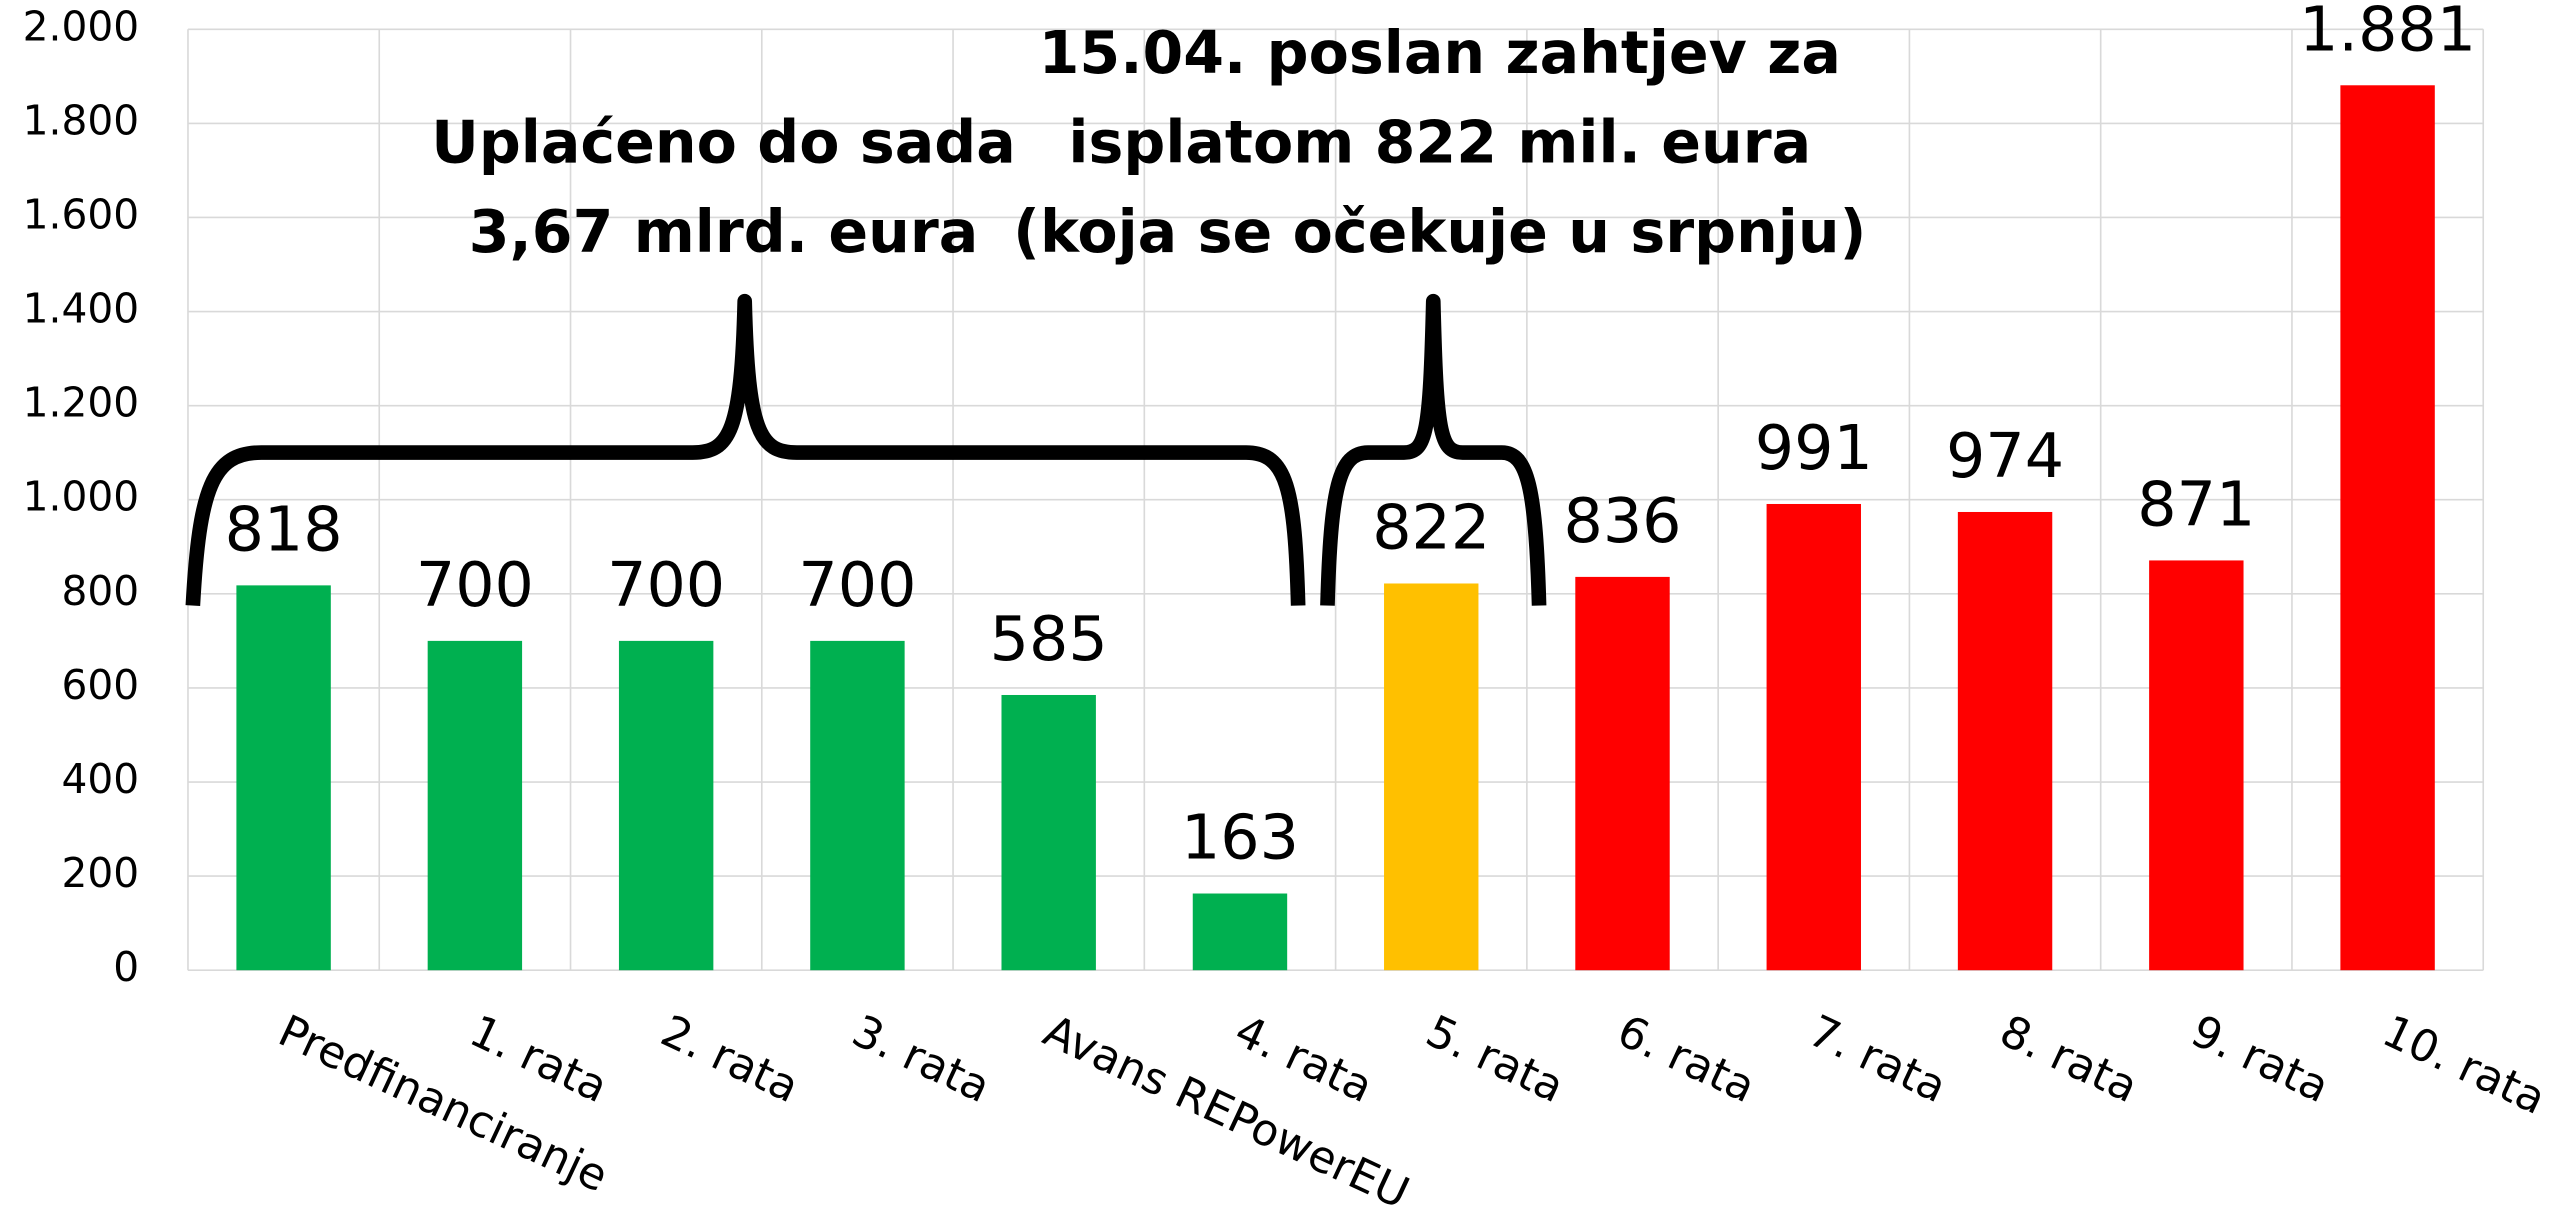 The width and height of the screenshot is (2554, 1216). I want to click on value-label: 871, so click(2196, 504).